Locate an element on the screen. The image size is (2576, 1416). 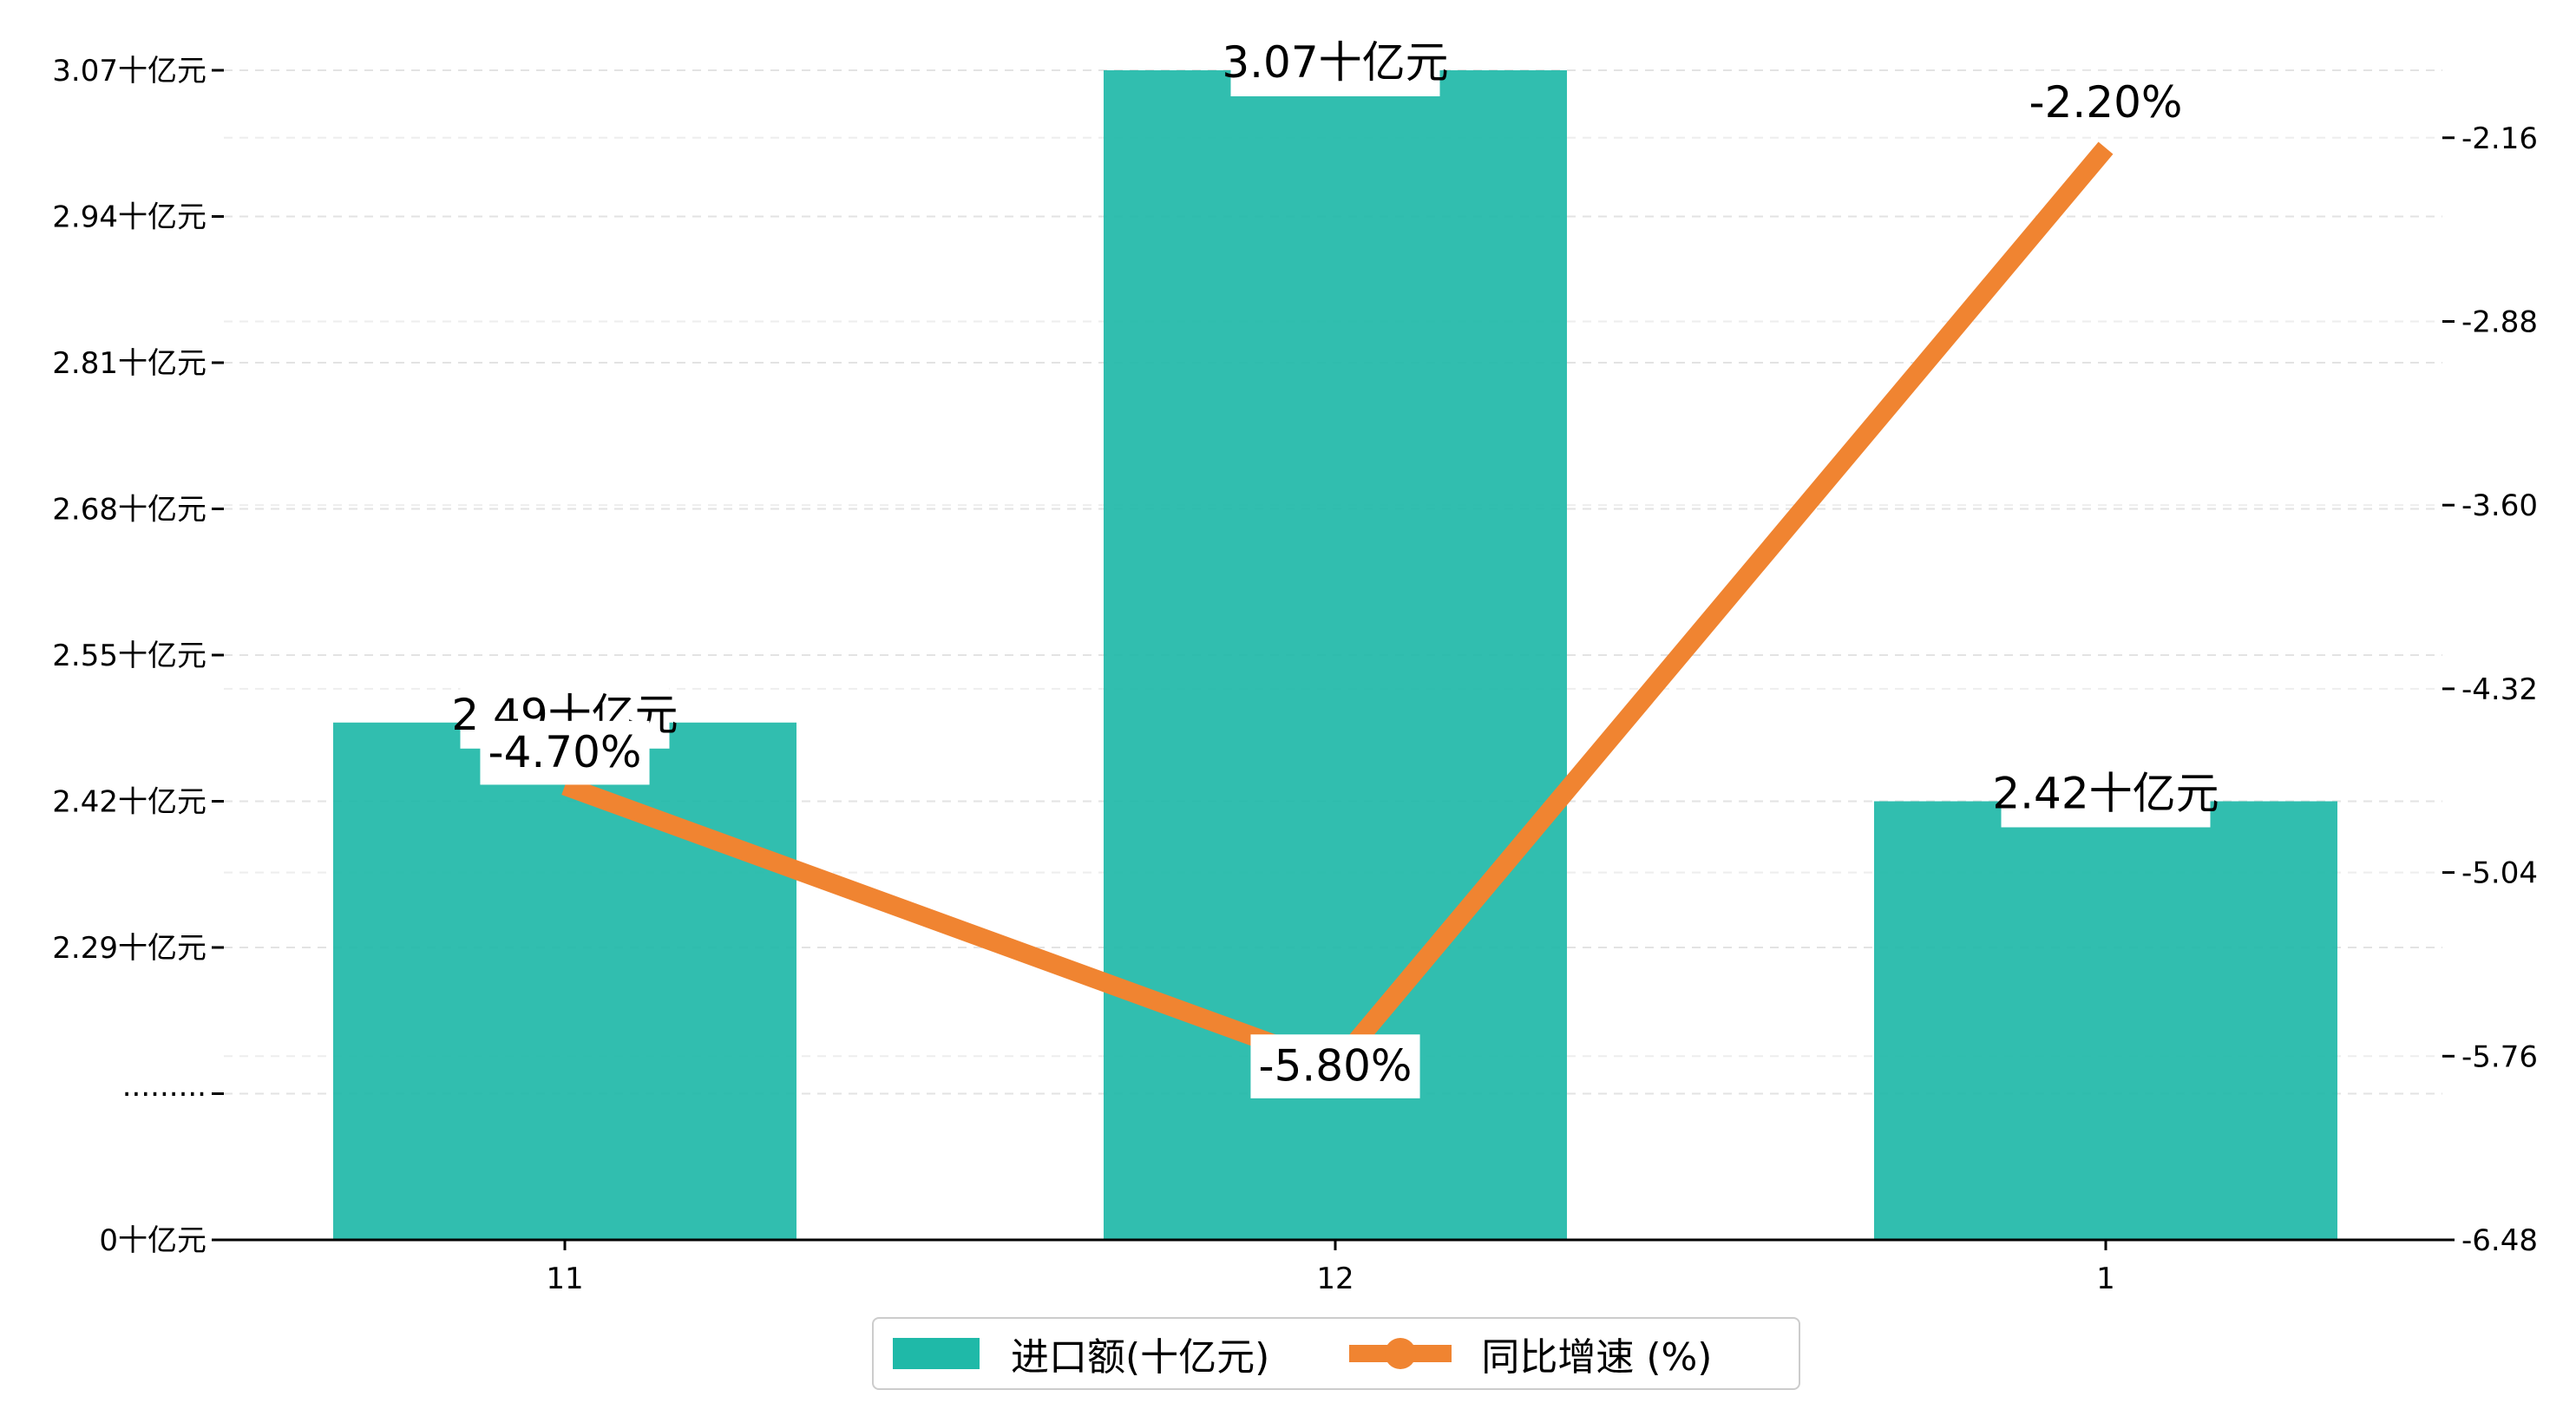
growth-value-label-1-bg is located at coordinates (2106, 103).